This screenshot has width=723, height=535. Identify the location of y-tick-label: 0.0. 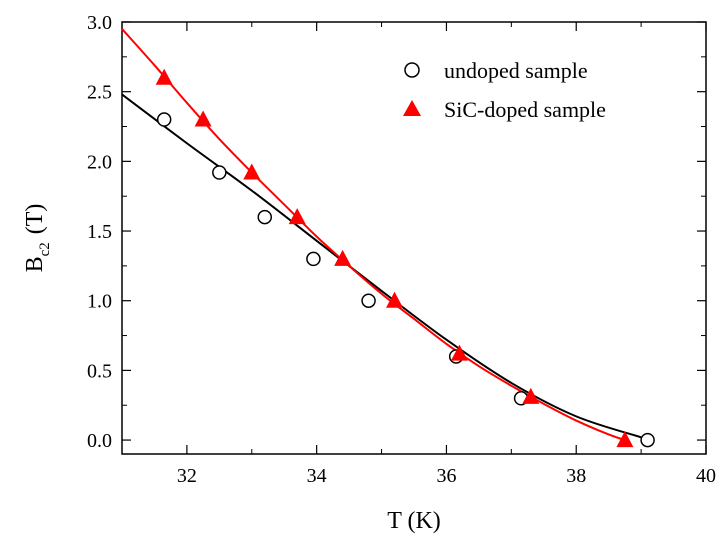
(99, 441).